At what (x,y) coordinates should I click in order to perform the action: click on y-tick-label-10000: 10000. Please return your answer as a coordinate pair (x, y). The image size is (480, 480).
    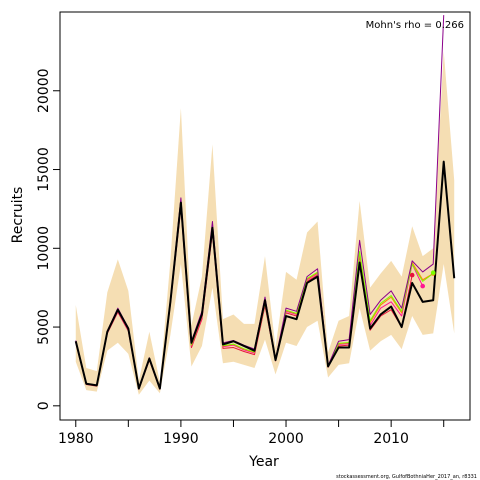
    Looking at the image, I should click on (44, 248).